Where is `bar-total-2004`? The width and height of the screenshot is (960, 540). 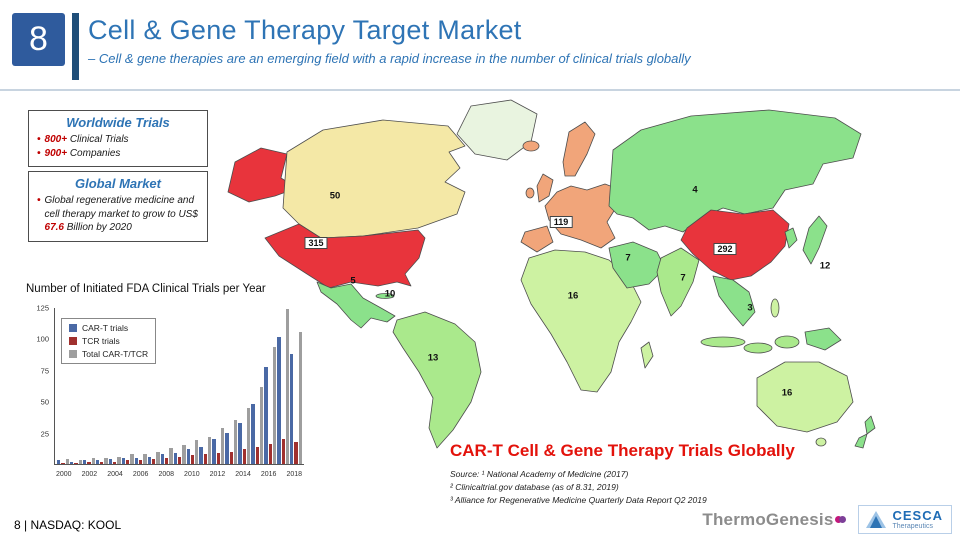 bar-total-2004 is located at coordinates (119, 460).